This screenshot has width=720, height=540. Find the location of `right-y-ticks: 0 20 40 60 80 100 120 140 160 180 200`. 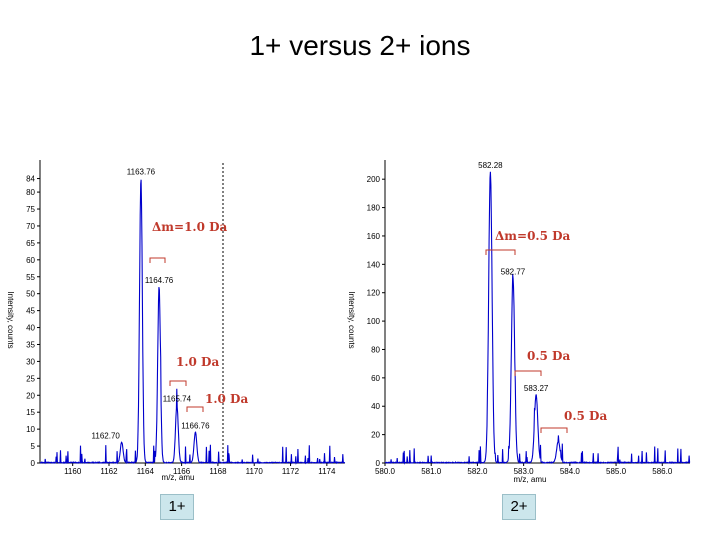

right-y-ticks: 0 20 40 60 80 100 120 140 160 180 200 is located at coordinates (376, 321).